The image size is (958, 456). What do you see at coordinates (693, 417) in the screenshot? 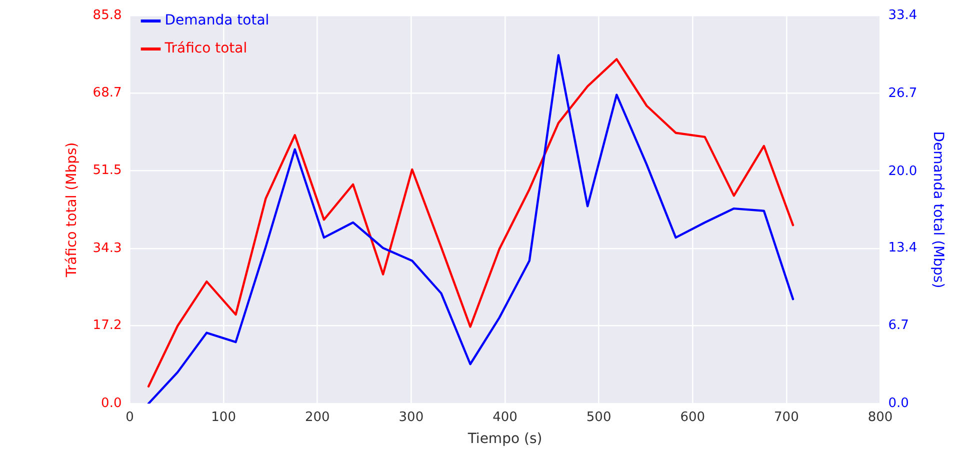
I see `x-tick-label: 600` at bounding box center [693, 417].